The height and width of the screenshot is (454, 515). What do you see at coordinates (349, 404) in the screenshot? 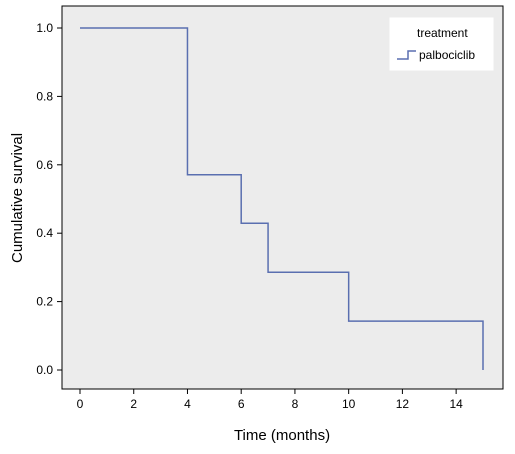
I see `x-tick-label: 10` at bounding box center [349, 404].